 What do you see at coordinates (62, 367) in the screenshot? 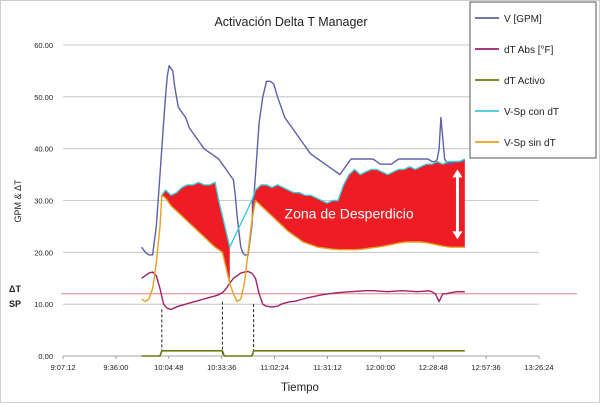
I see `x-tick-label: 9:07:12` at bounding box center [62, 367].